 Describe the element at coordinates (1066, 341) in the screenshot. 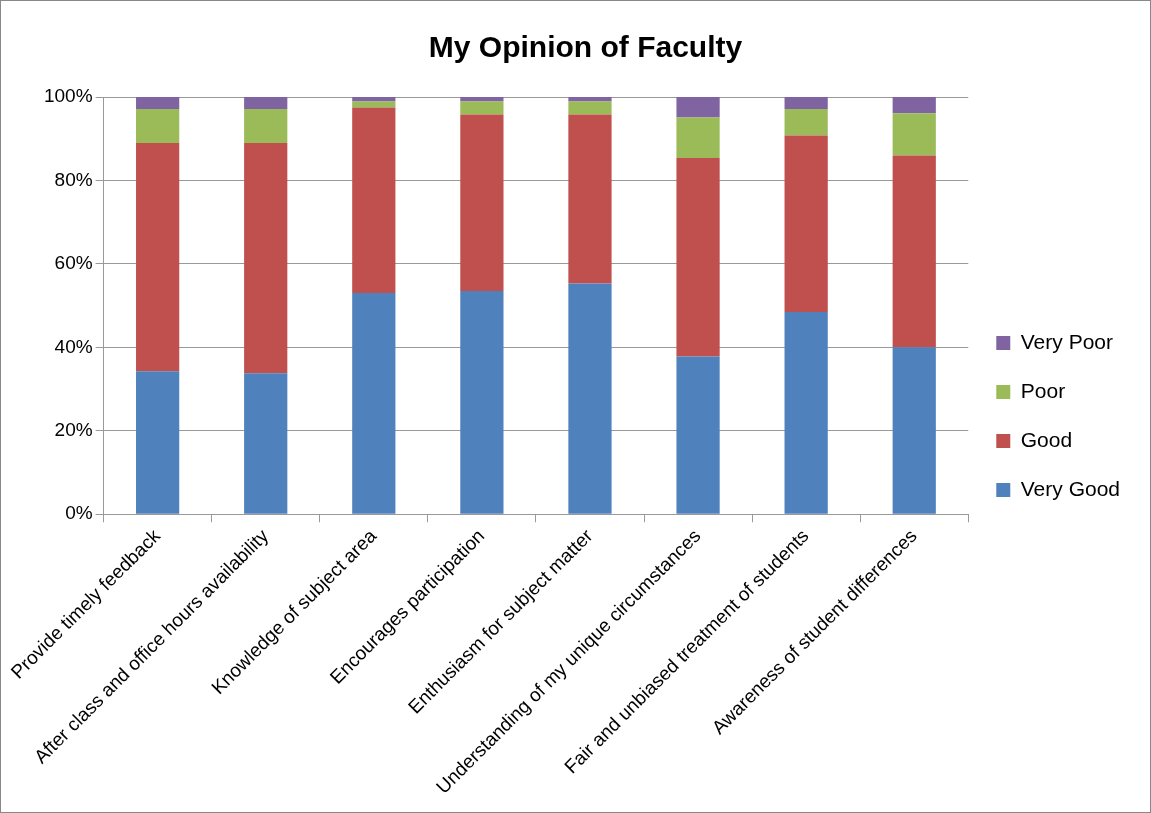

I see `legend-label: Very Poor` at that location.